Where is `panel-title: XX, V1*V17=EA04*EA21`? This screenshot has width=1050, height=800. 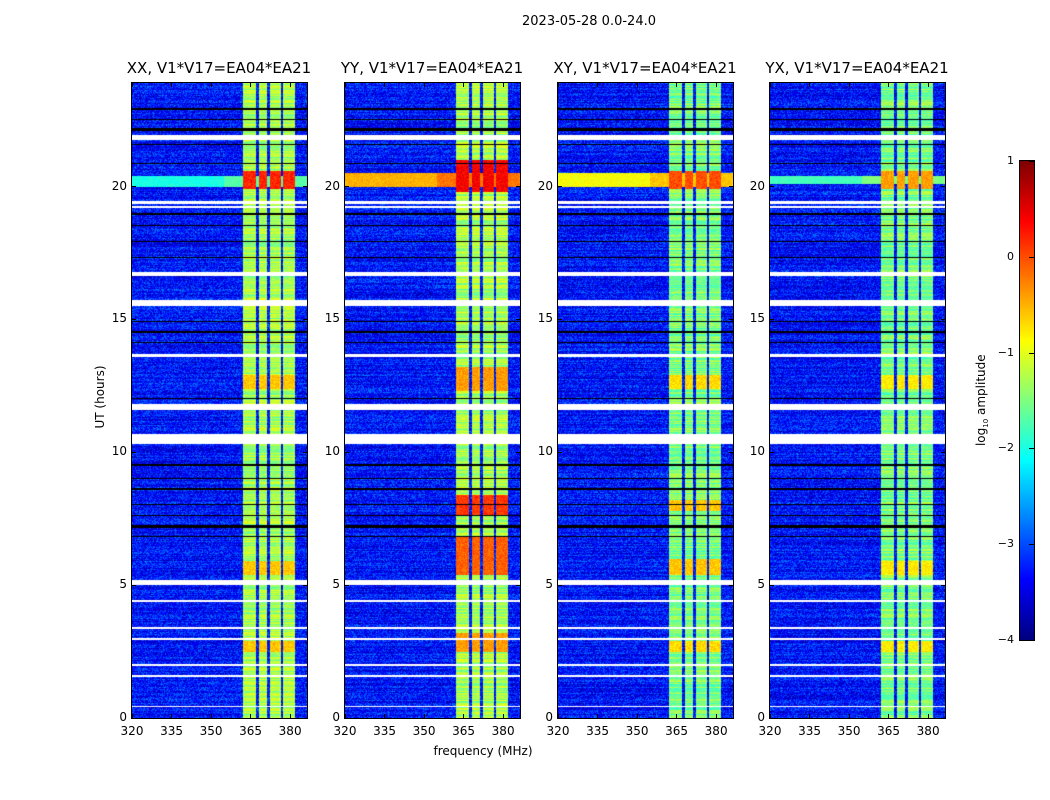 panel-title: XX, V1*V17=EA04*EA21 is located at coordinates (219, 68).